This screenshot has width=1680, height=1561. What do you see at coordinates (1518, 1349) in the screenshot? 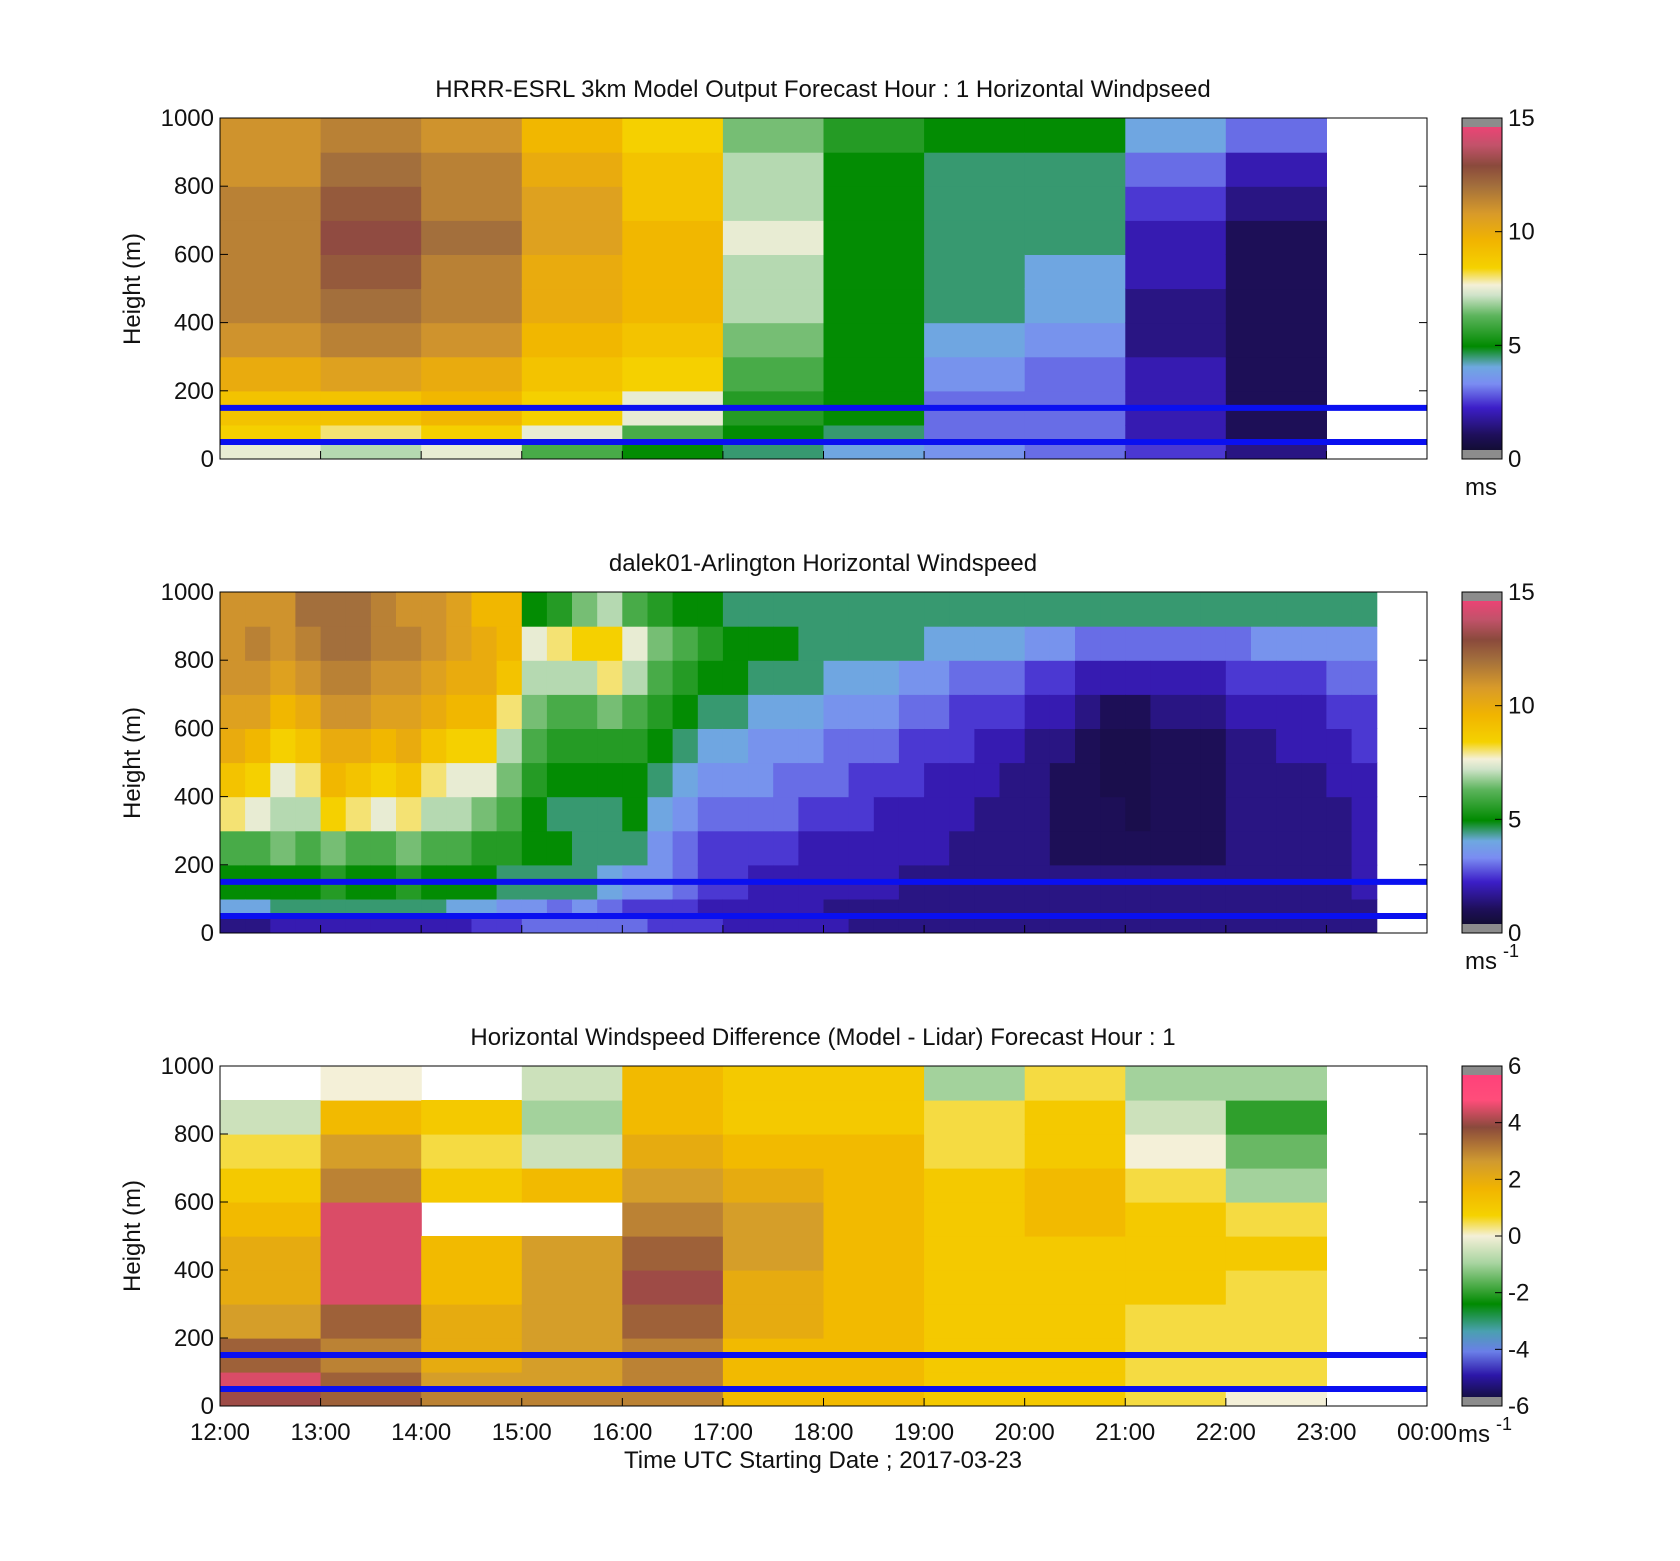
I see `colorbar-tick-label: -4` at bounding box center [1518, 1349].